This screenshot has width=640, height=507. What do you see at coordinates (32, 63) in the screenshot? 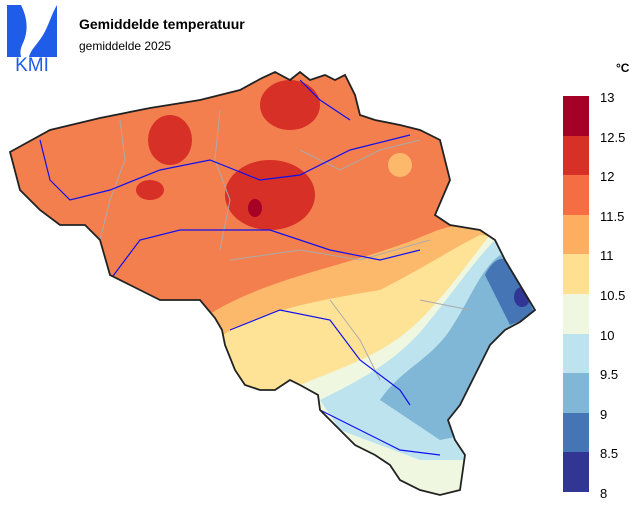
I see `svg-text: KMI` at bounding box center [32, 63].